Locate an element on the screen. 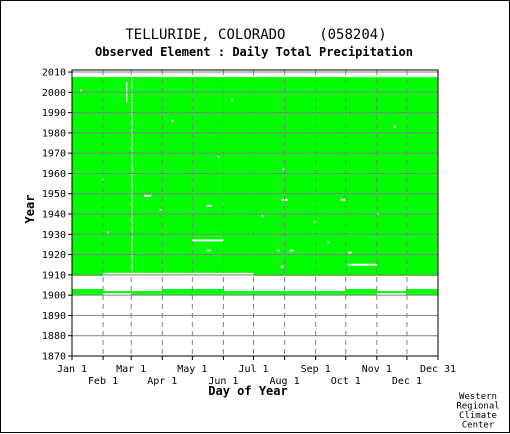 The width and height of the screenshot is (510, 434). credit-line: Western is located at coordinates (478, 397).